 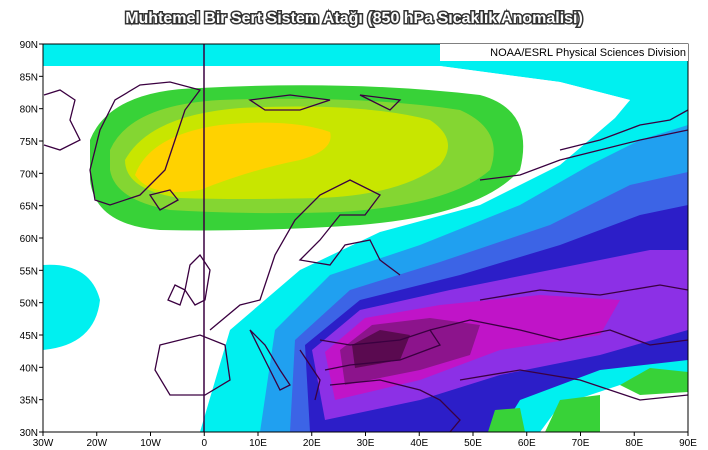 What do you see at coordinates (43, 443) in the screenshot?
I see `lon-label: 30W` at bounding box center [43, 443].